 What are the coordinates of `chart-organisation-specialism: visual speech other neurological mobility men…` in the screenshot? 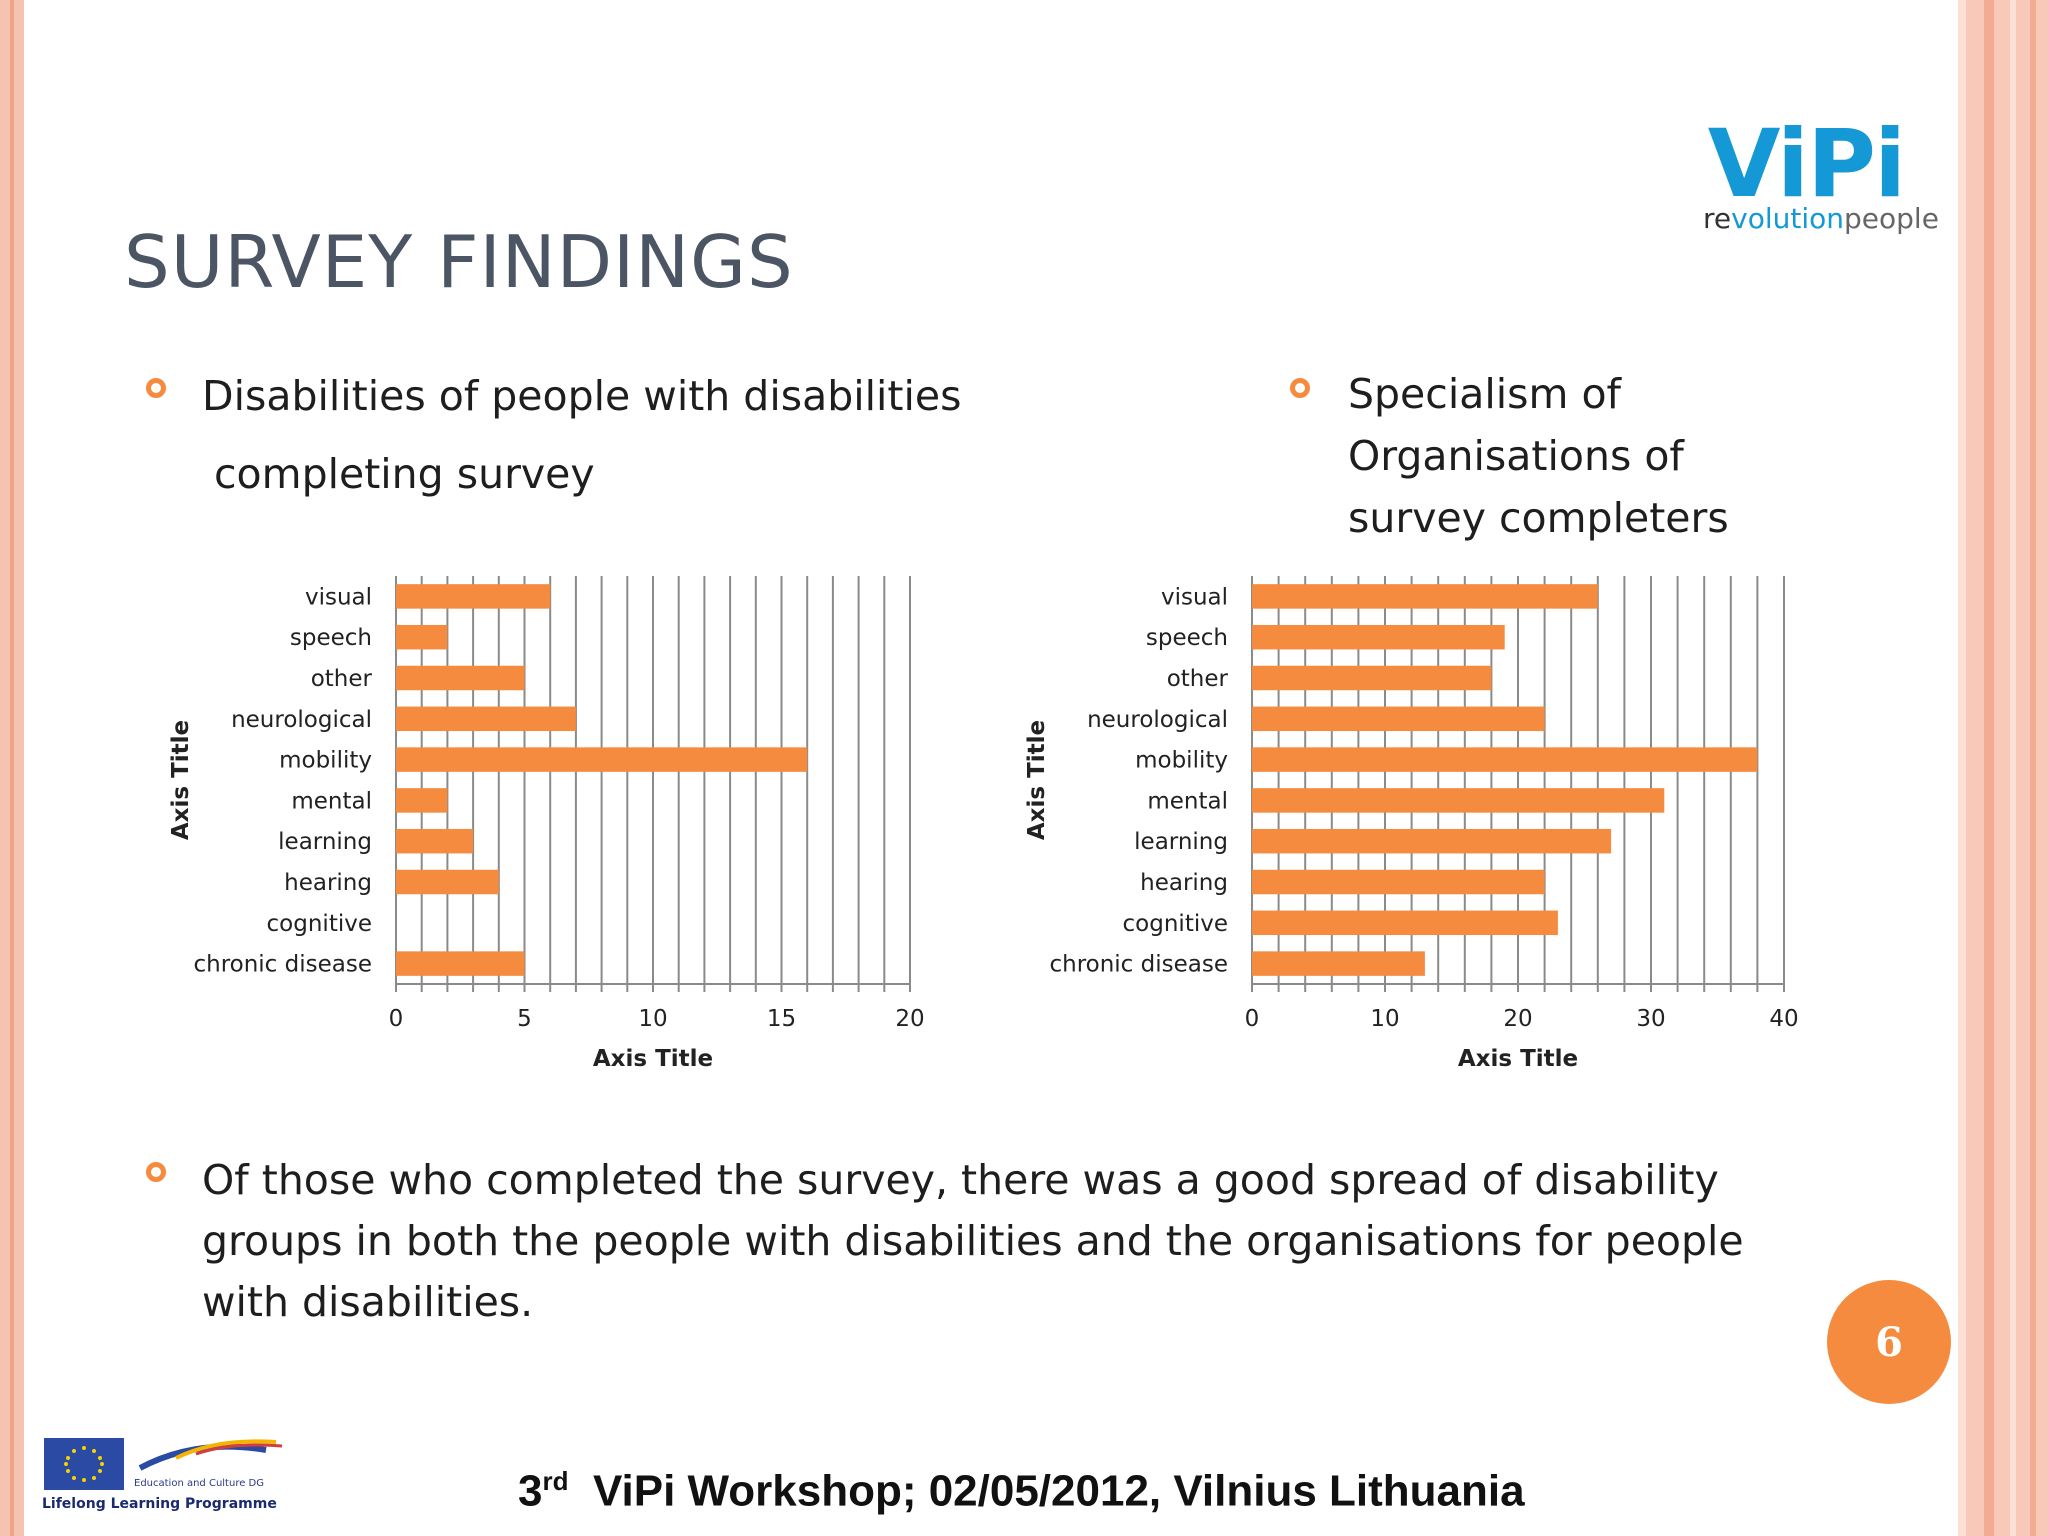 It's located at (1416, 820).